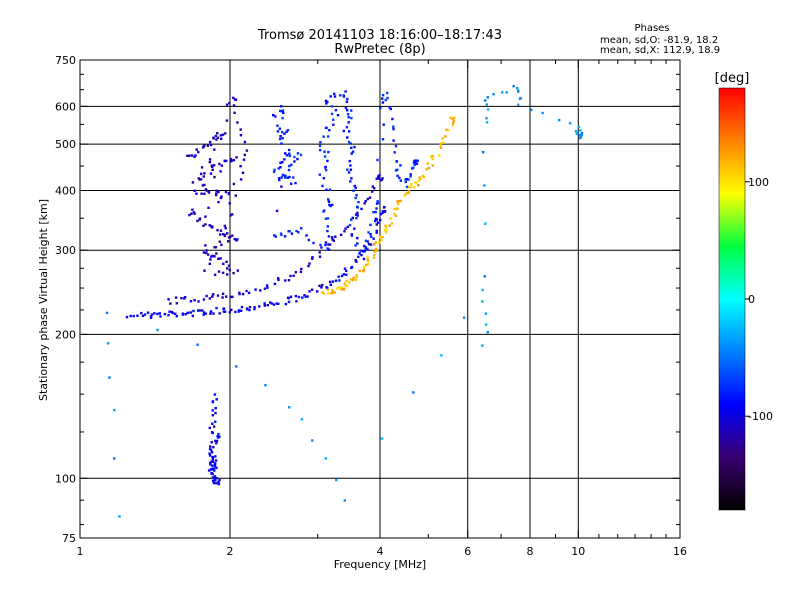  Describe the element at coordinates (758, 182) in the screenshot. I see `colorbar-tick-label: 100` at that location.